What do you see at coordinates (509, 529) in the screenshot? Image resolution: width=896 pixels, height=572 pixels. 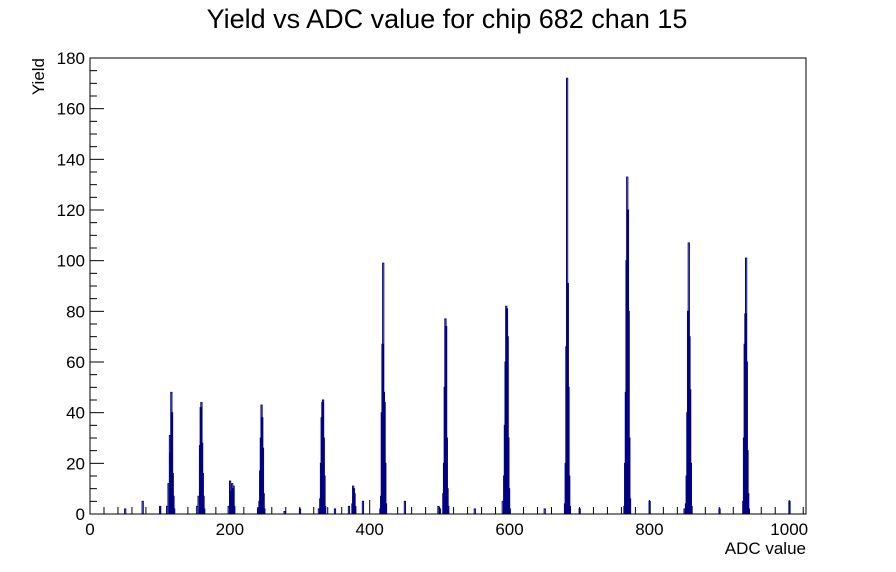 I see `x-tick-label: 600` at bounding box center [509, 529].